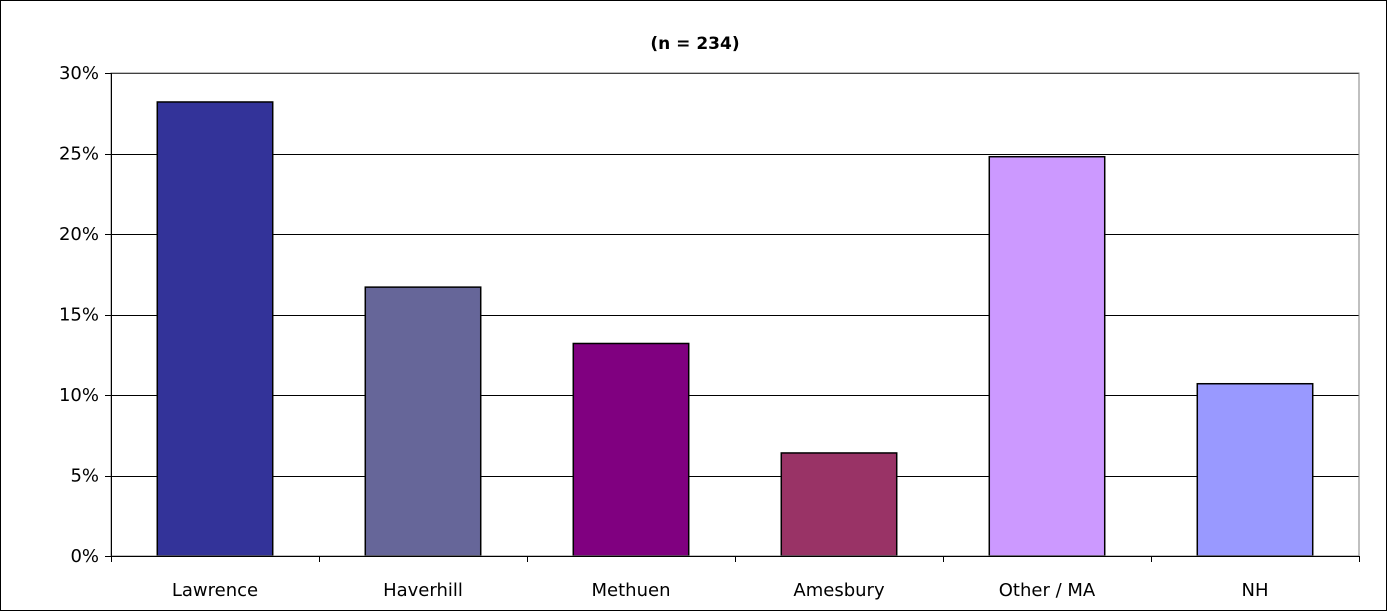 This screenshot has width=1387, height=612. I want to click on y-tick-label: 30%, so click(79, 73).